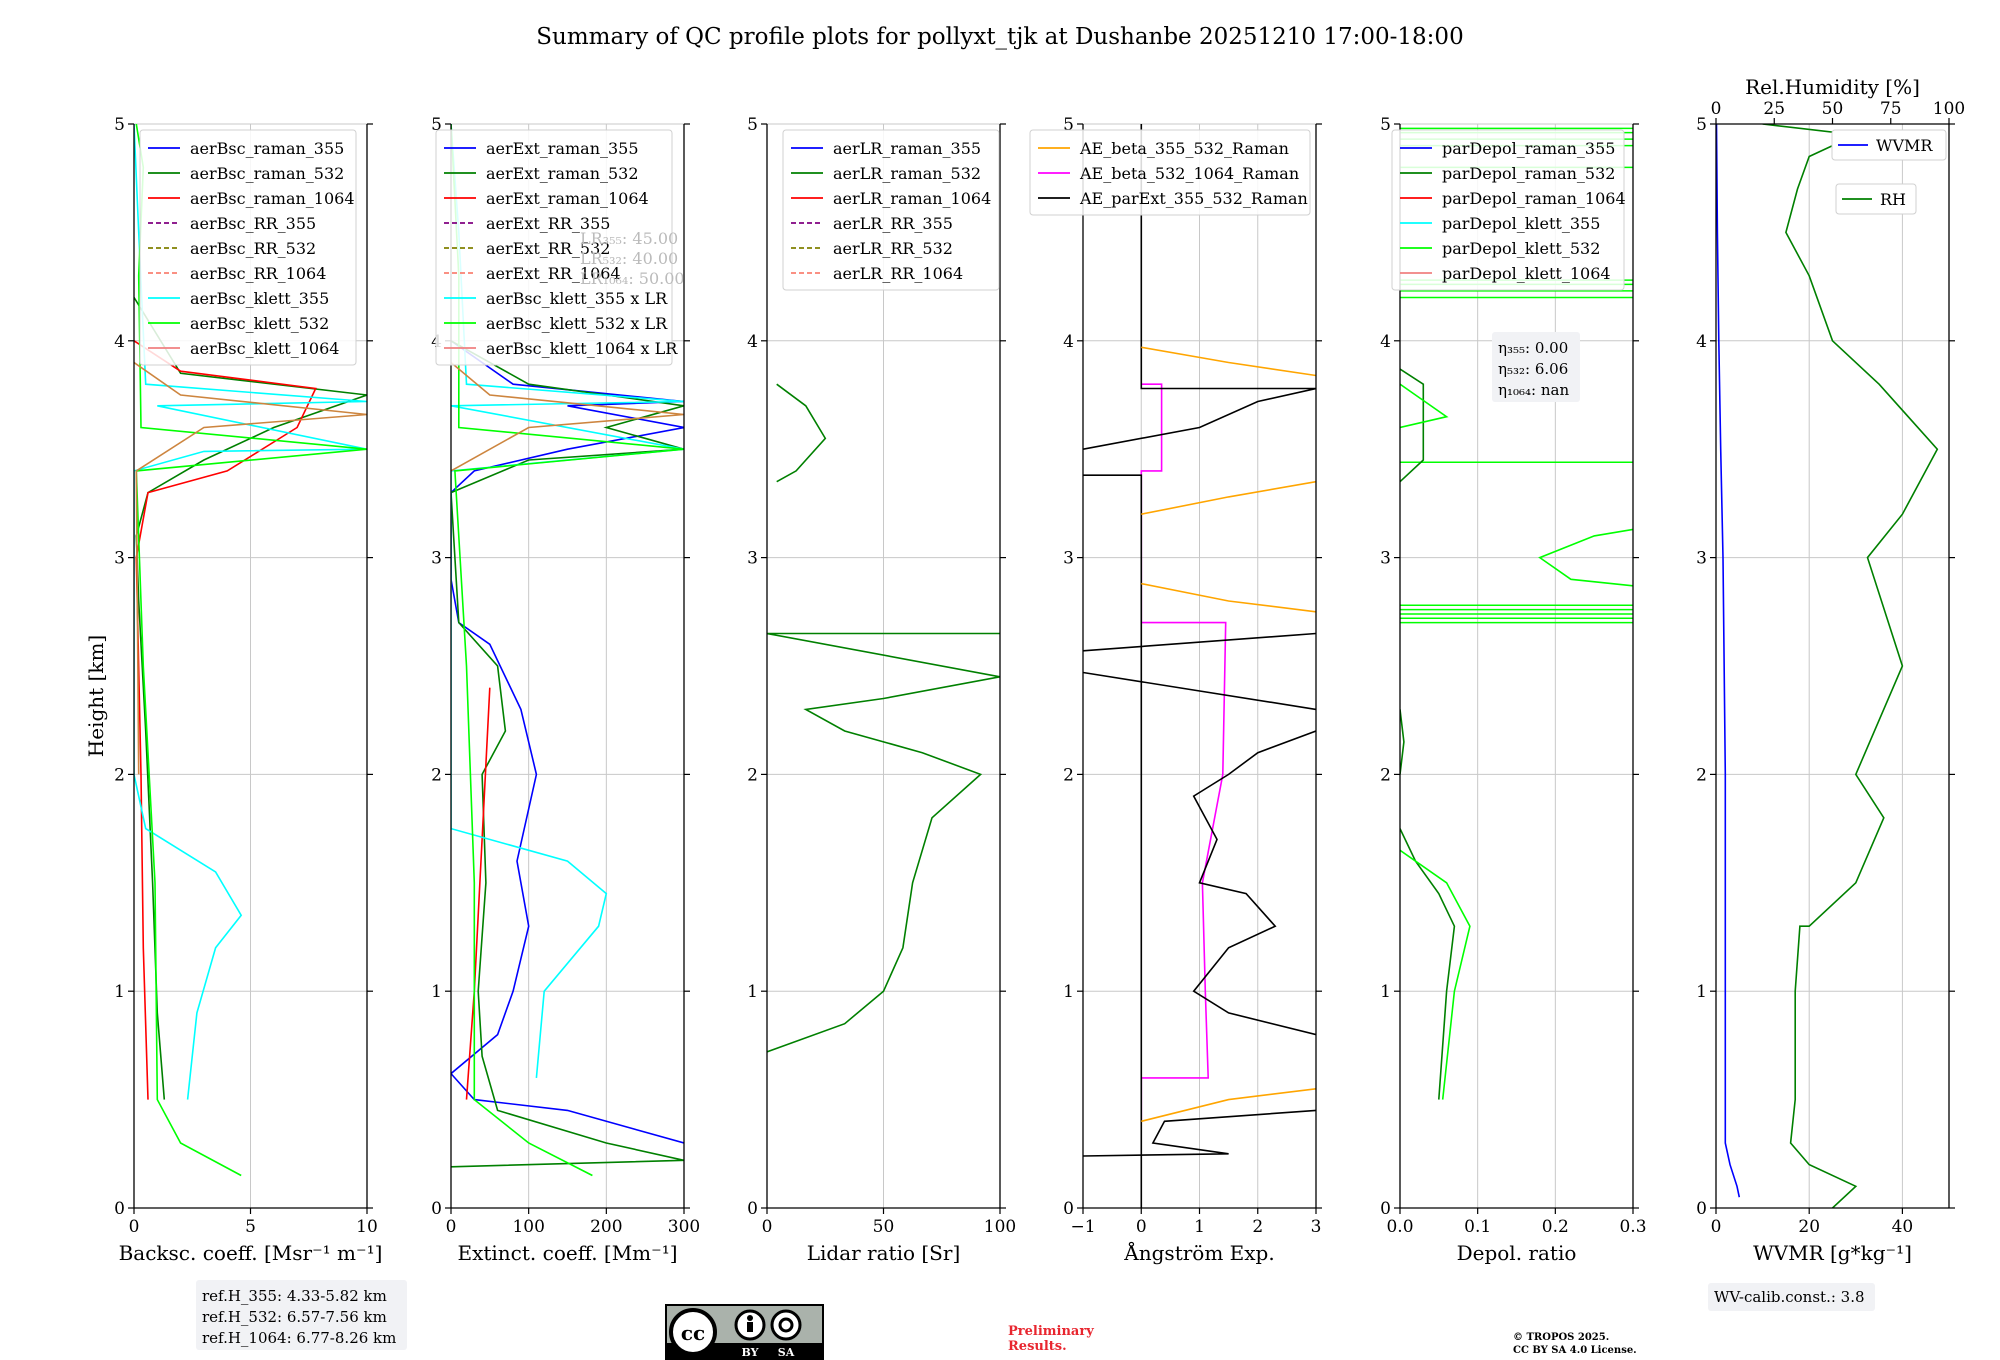 Image resolution: width=2000 pixels, height=1360 pixels. Describe the element at coordinates (577, 323) in the screenshot. I see `legend-label: aerBsc_klett_532 x LR` at that location.